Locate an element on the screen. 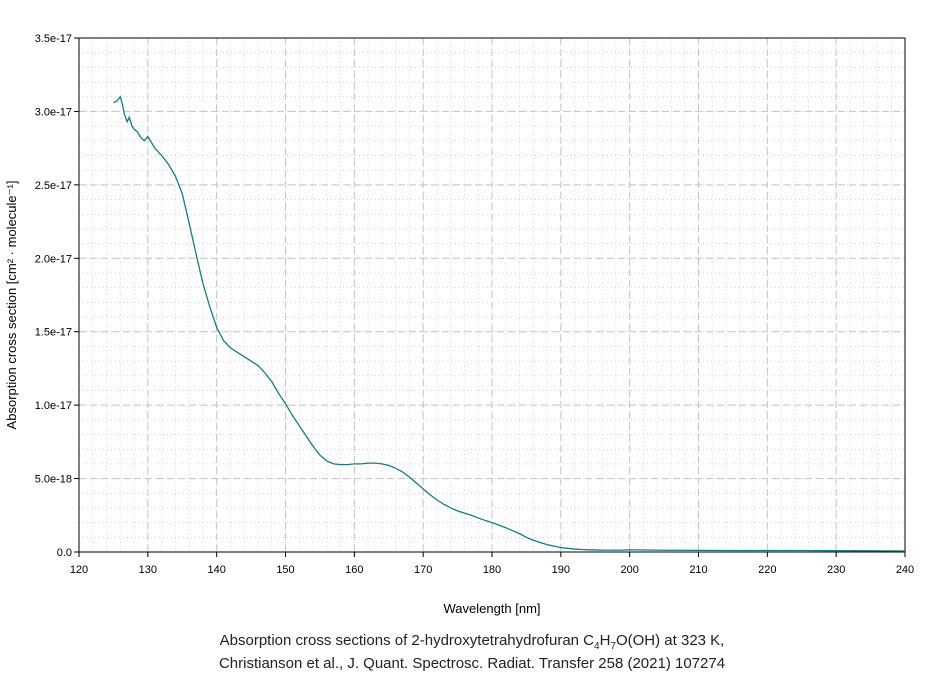  x-axis: 120 130 140 150 160 170 180 190 200 210 220 230 240 is located at coordinates (492, 564).